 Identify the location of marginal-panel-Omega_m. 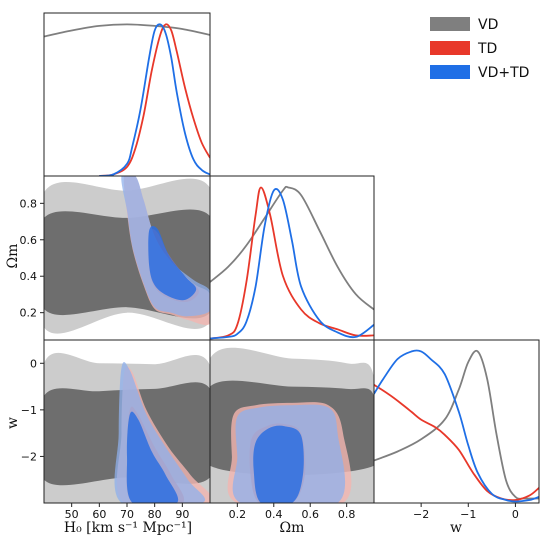
(292, 262).